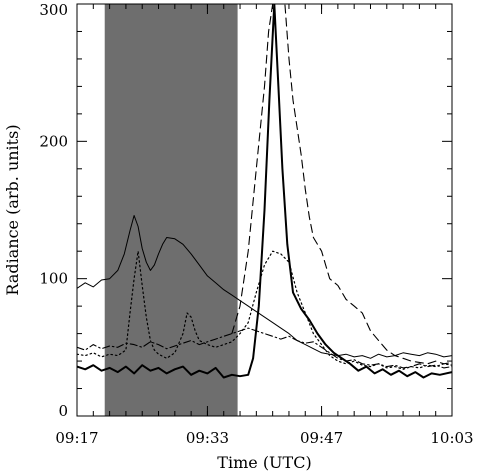 The width and height of the screenshot is (478, 474). Describe the element at coordinates (264, 348) in the screenshot. I see `series-line-dash-dot` at that location.